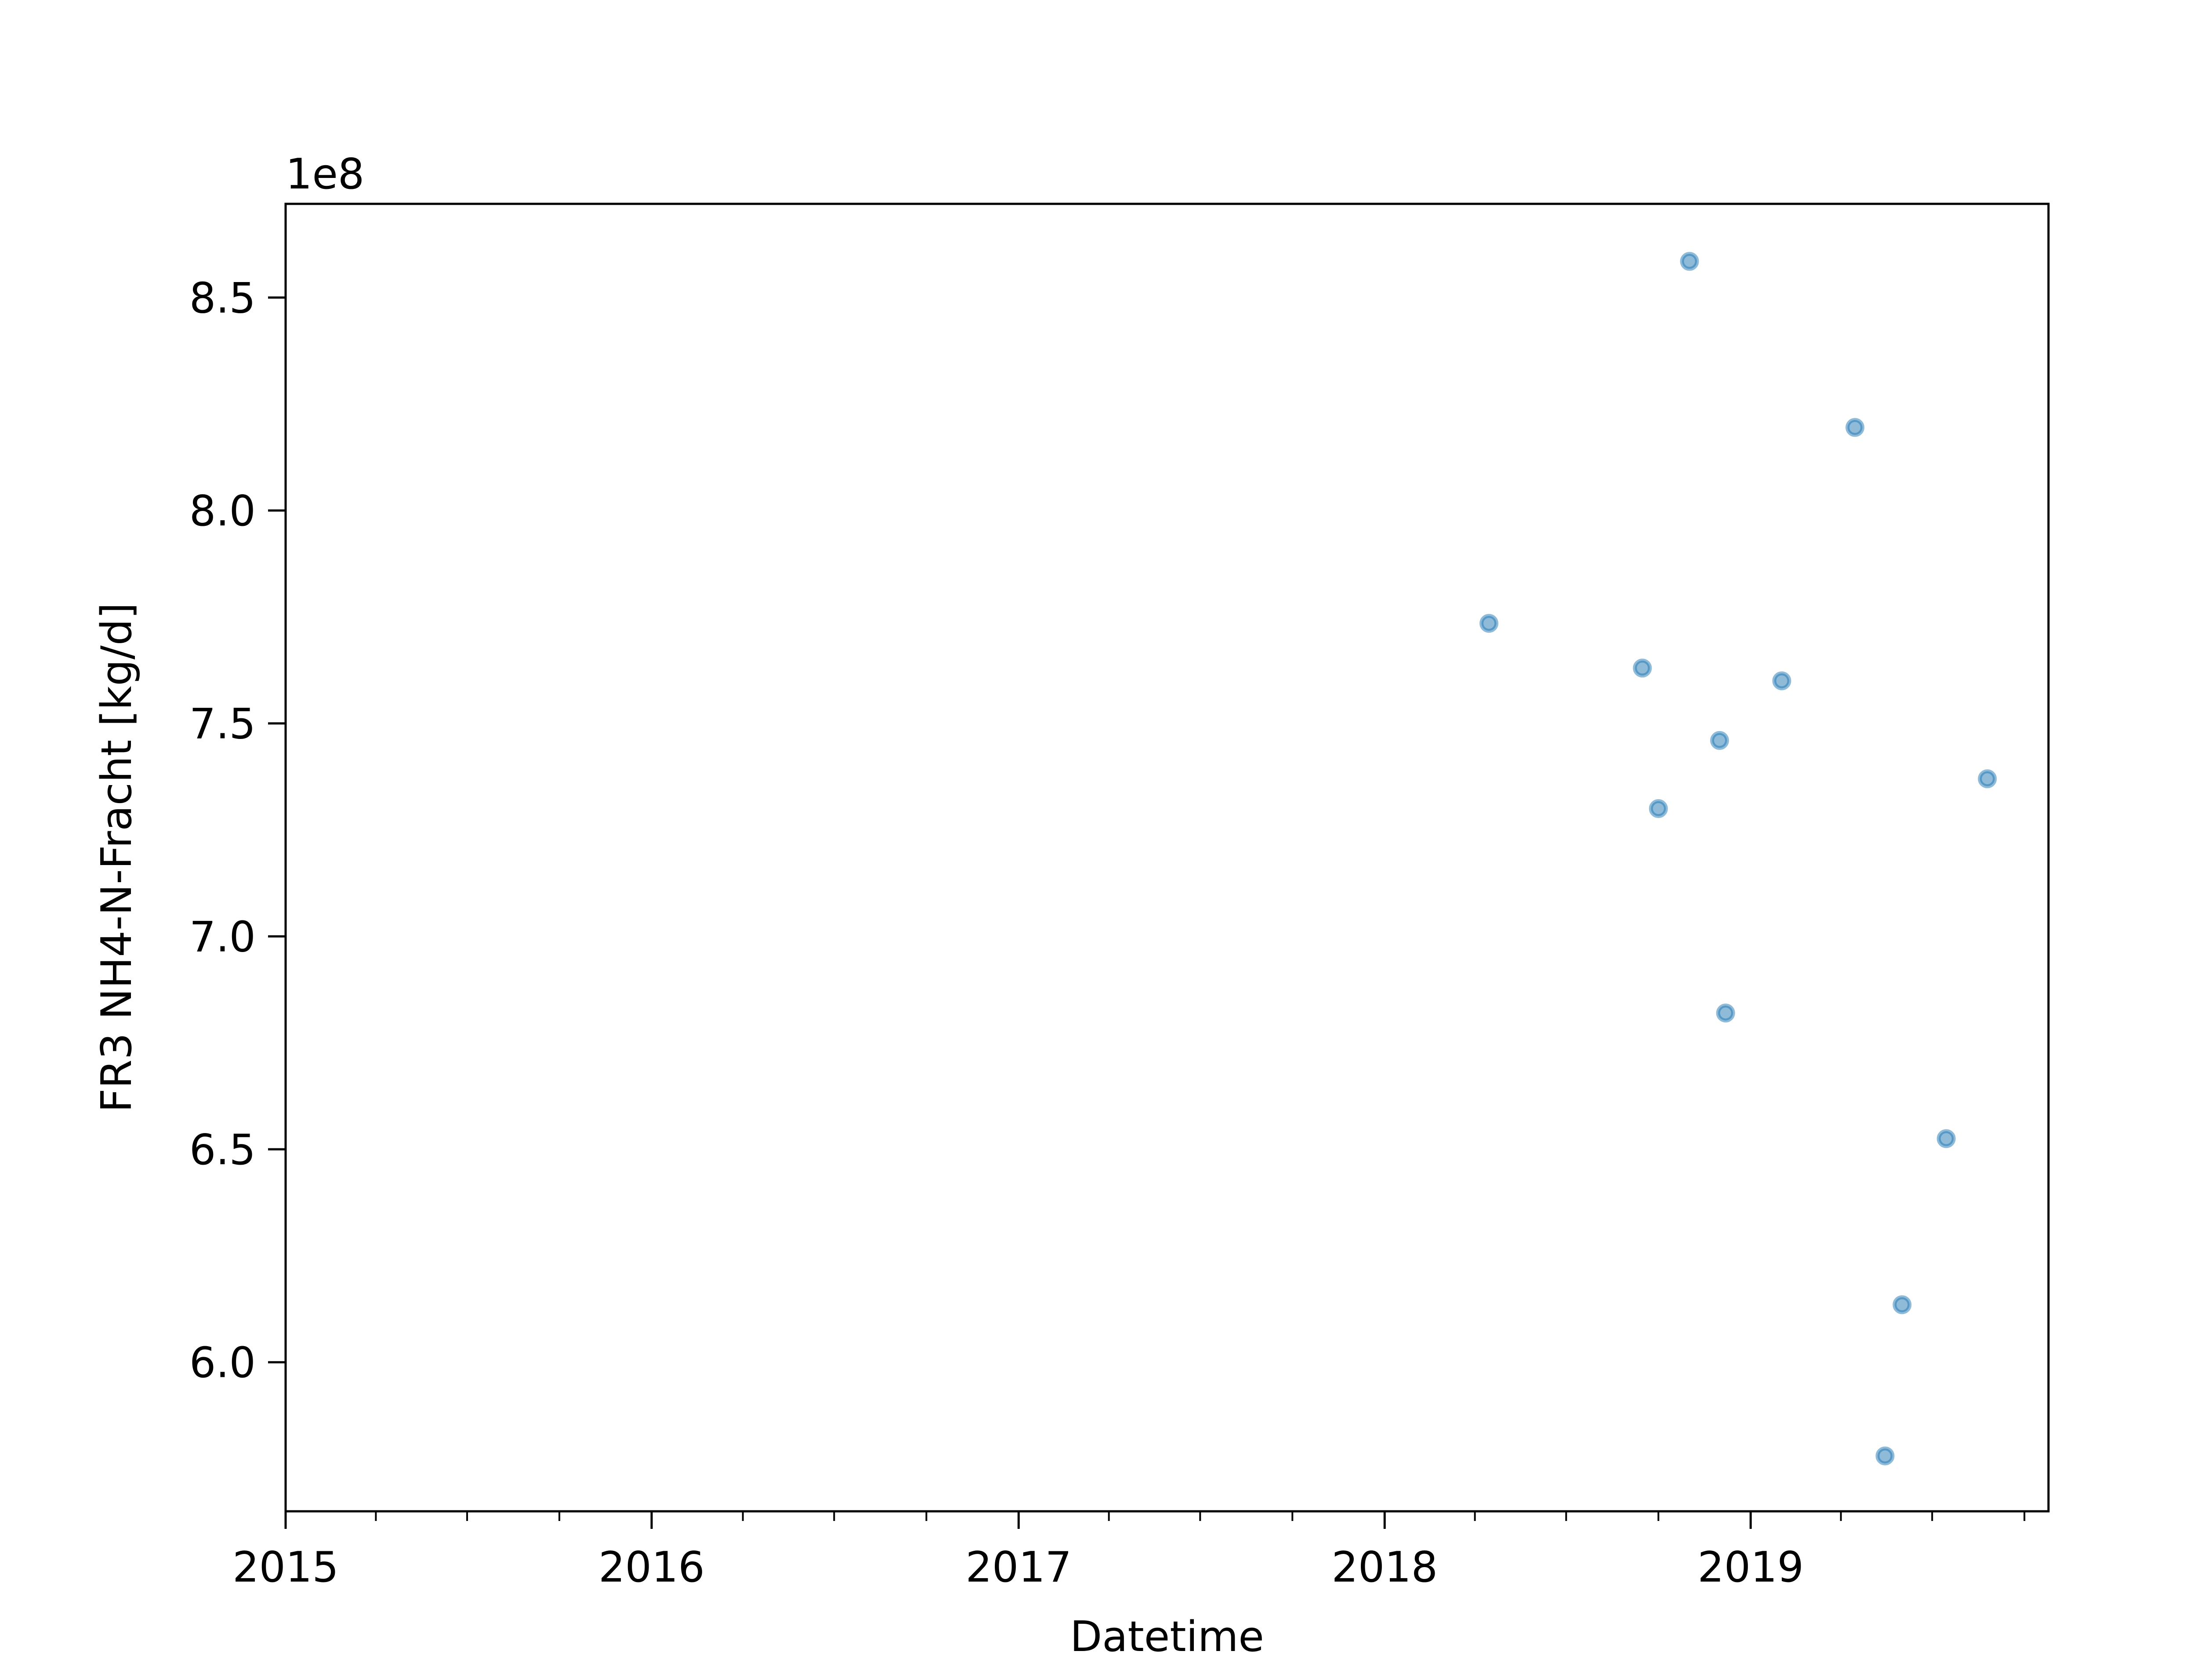 The image size is (2197, 1680). I want to click on y-axis-offset-label: 1e8, so click(325, 174).